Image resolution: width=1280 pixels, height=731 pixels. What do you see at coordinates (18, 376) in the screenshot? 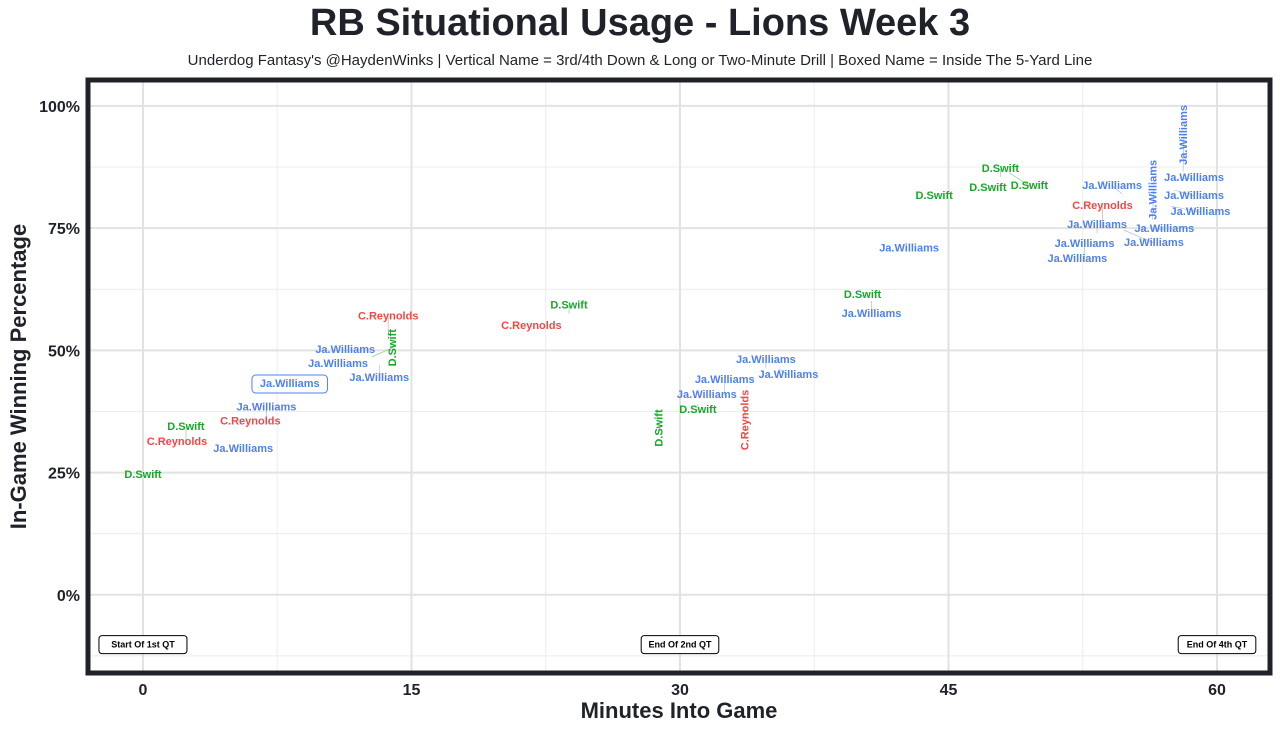
I see `y-axis-label: In-Game Winning Percentage` at bounding box center [18, 376].